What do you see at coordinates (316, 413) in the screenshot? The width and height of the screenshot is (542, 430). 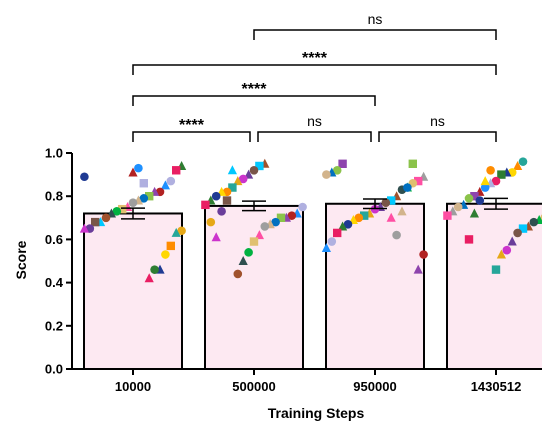 I see `x-axis-label: Training Steps` at bounding box center [316, 413].